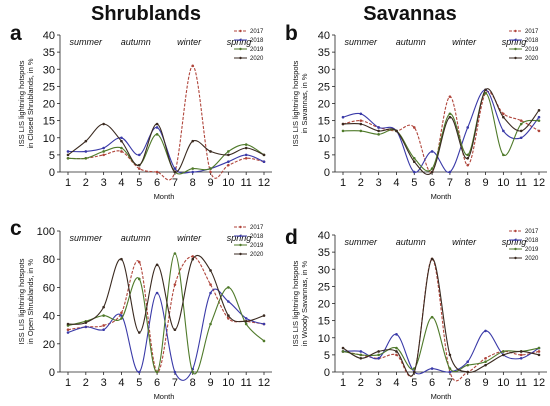 The image size is (550, 406). I want to click on x-tick-label: 5, so click(139, 183).